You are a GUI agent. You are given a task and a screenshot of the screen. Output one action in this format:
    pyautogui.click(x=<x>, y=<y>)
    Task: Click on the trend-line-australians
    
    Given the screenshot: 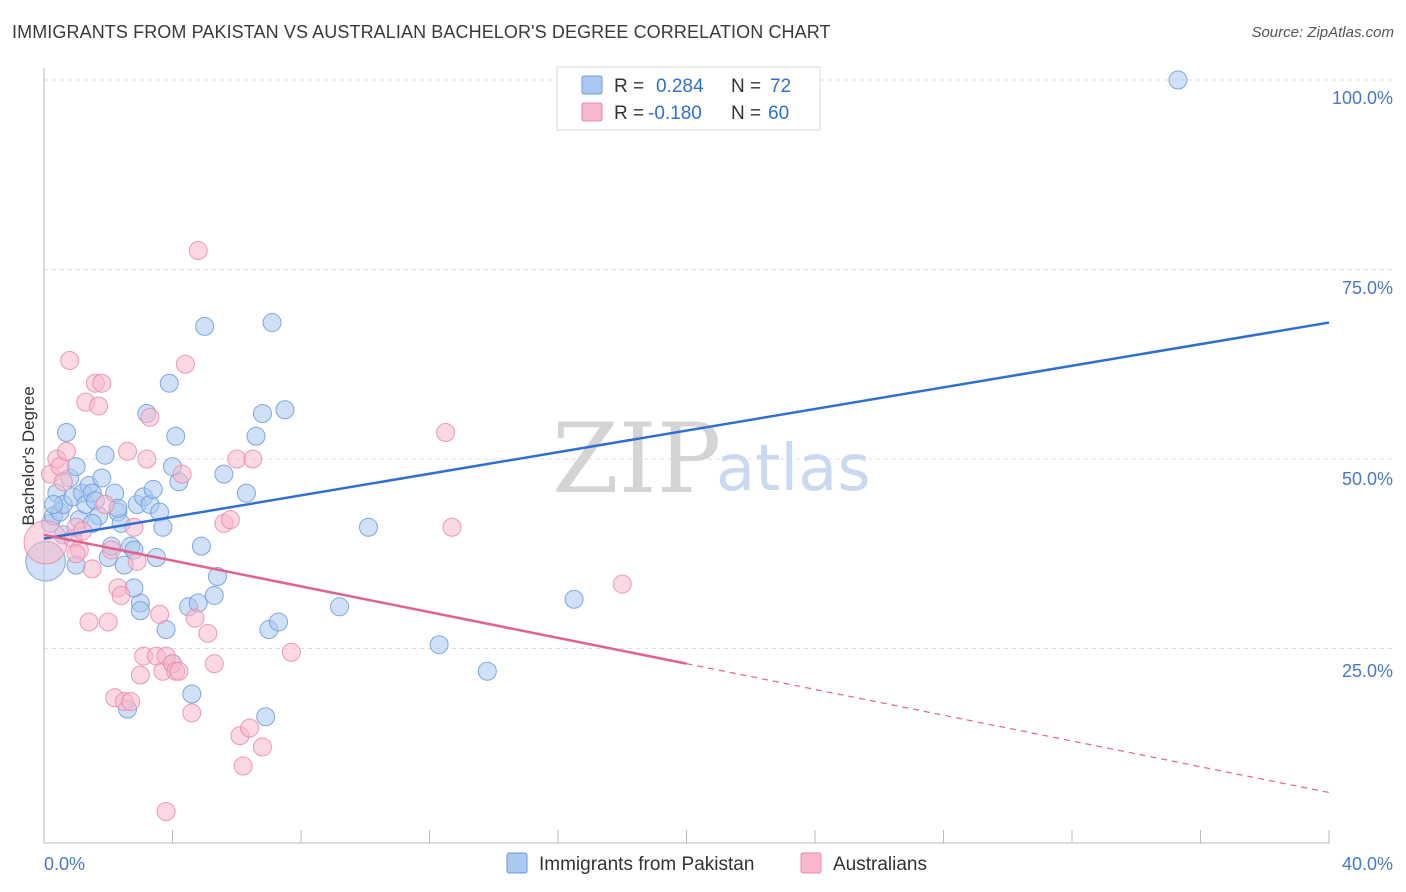 What is the action you would take?
    pyautogui.click(x=365, y=599)
    